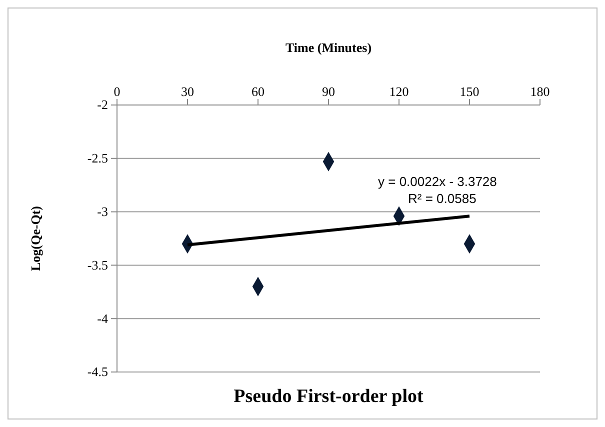  What do you see at coordinates (328, 91) in the screenshot?
I see `x-tick-label: 90` at bounding box center [328, 91].